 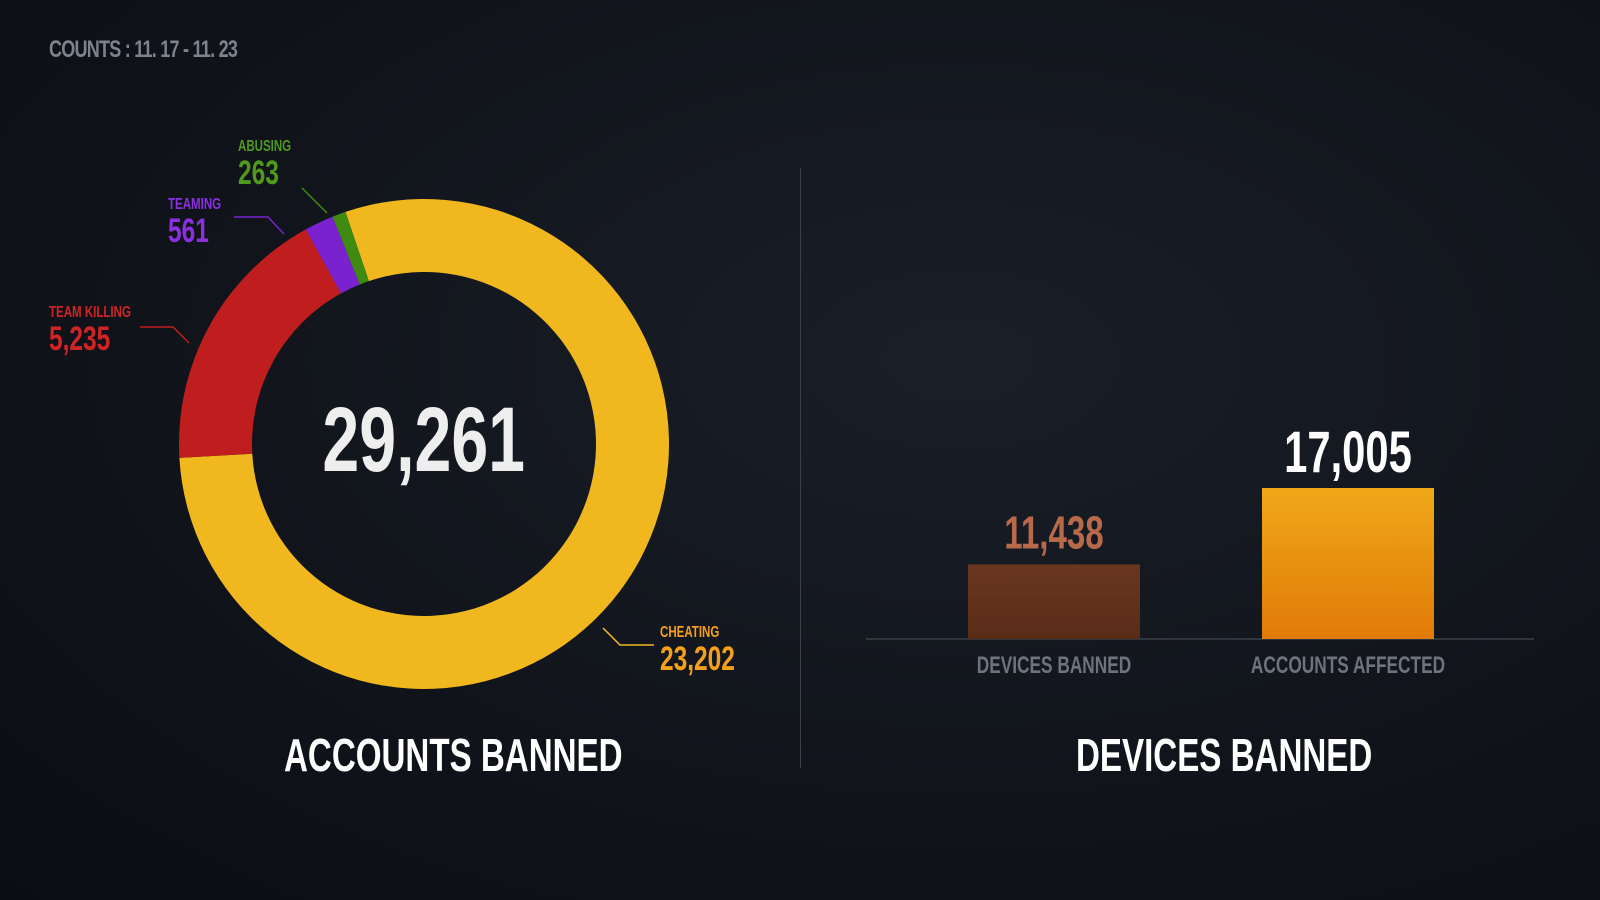 I want to click on accounts-banned-title: ACCOUNTS BANNED, so click(x=453, y=755).